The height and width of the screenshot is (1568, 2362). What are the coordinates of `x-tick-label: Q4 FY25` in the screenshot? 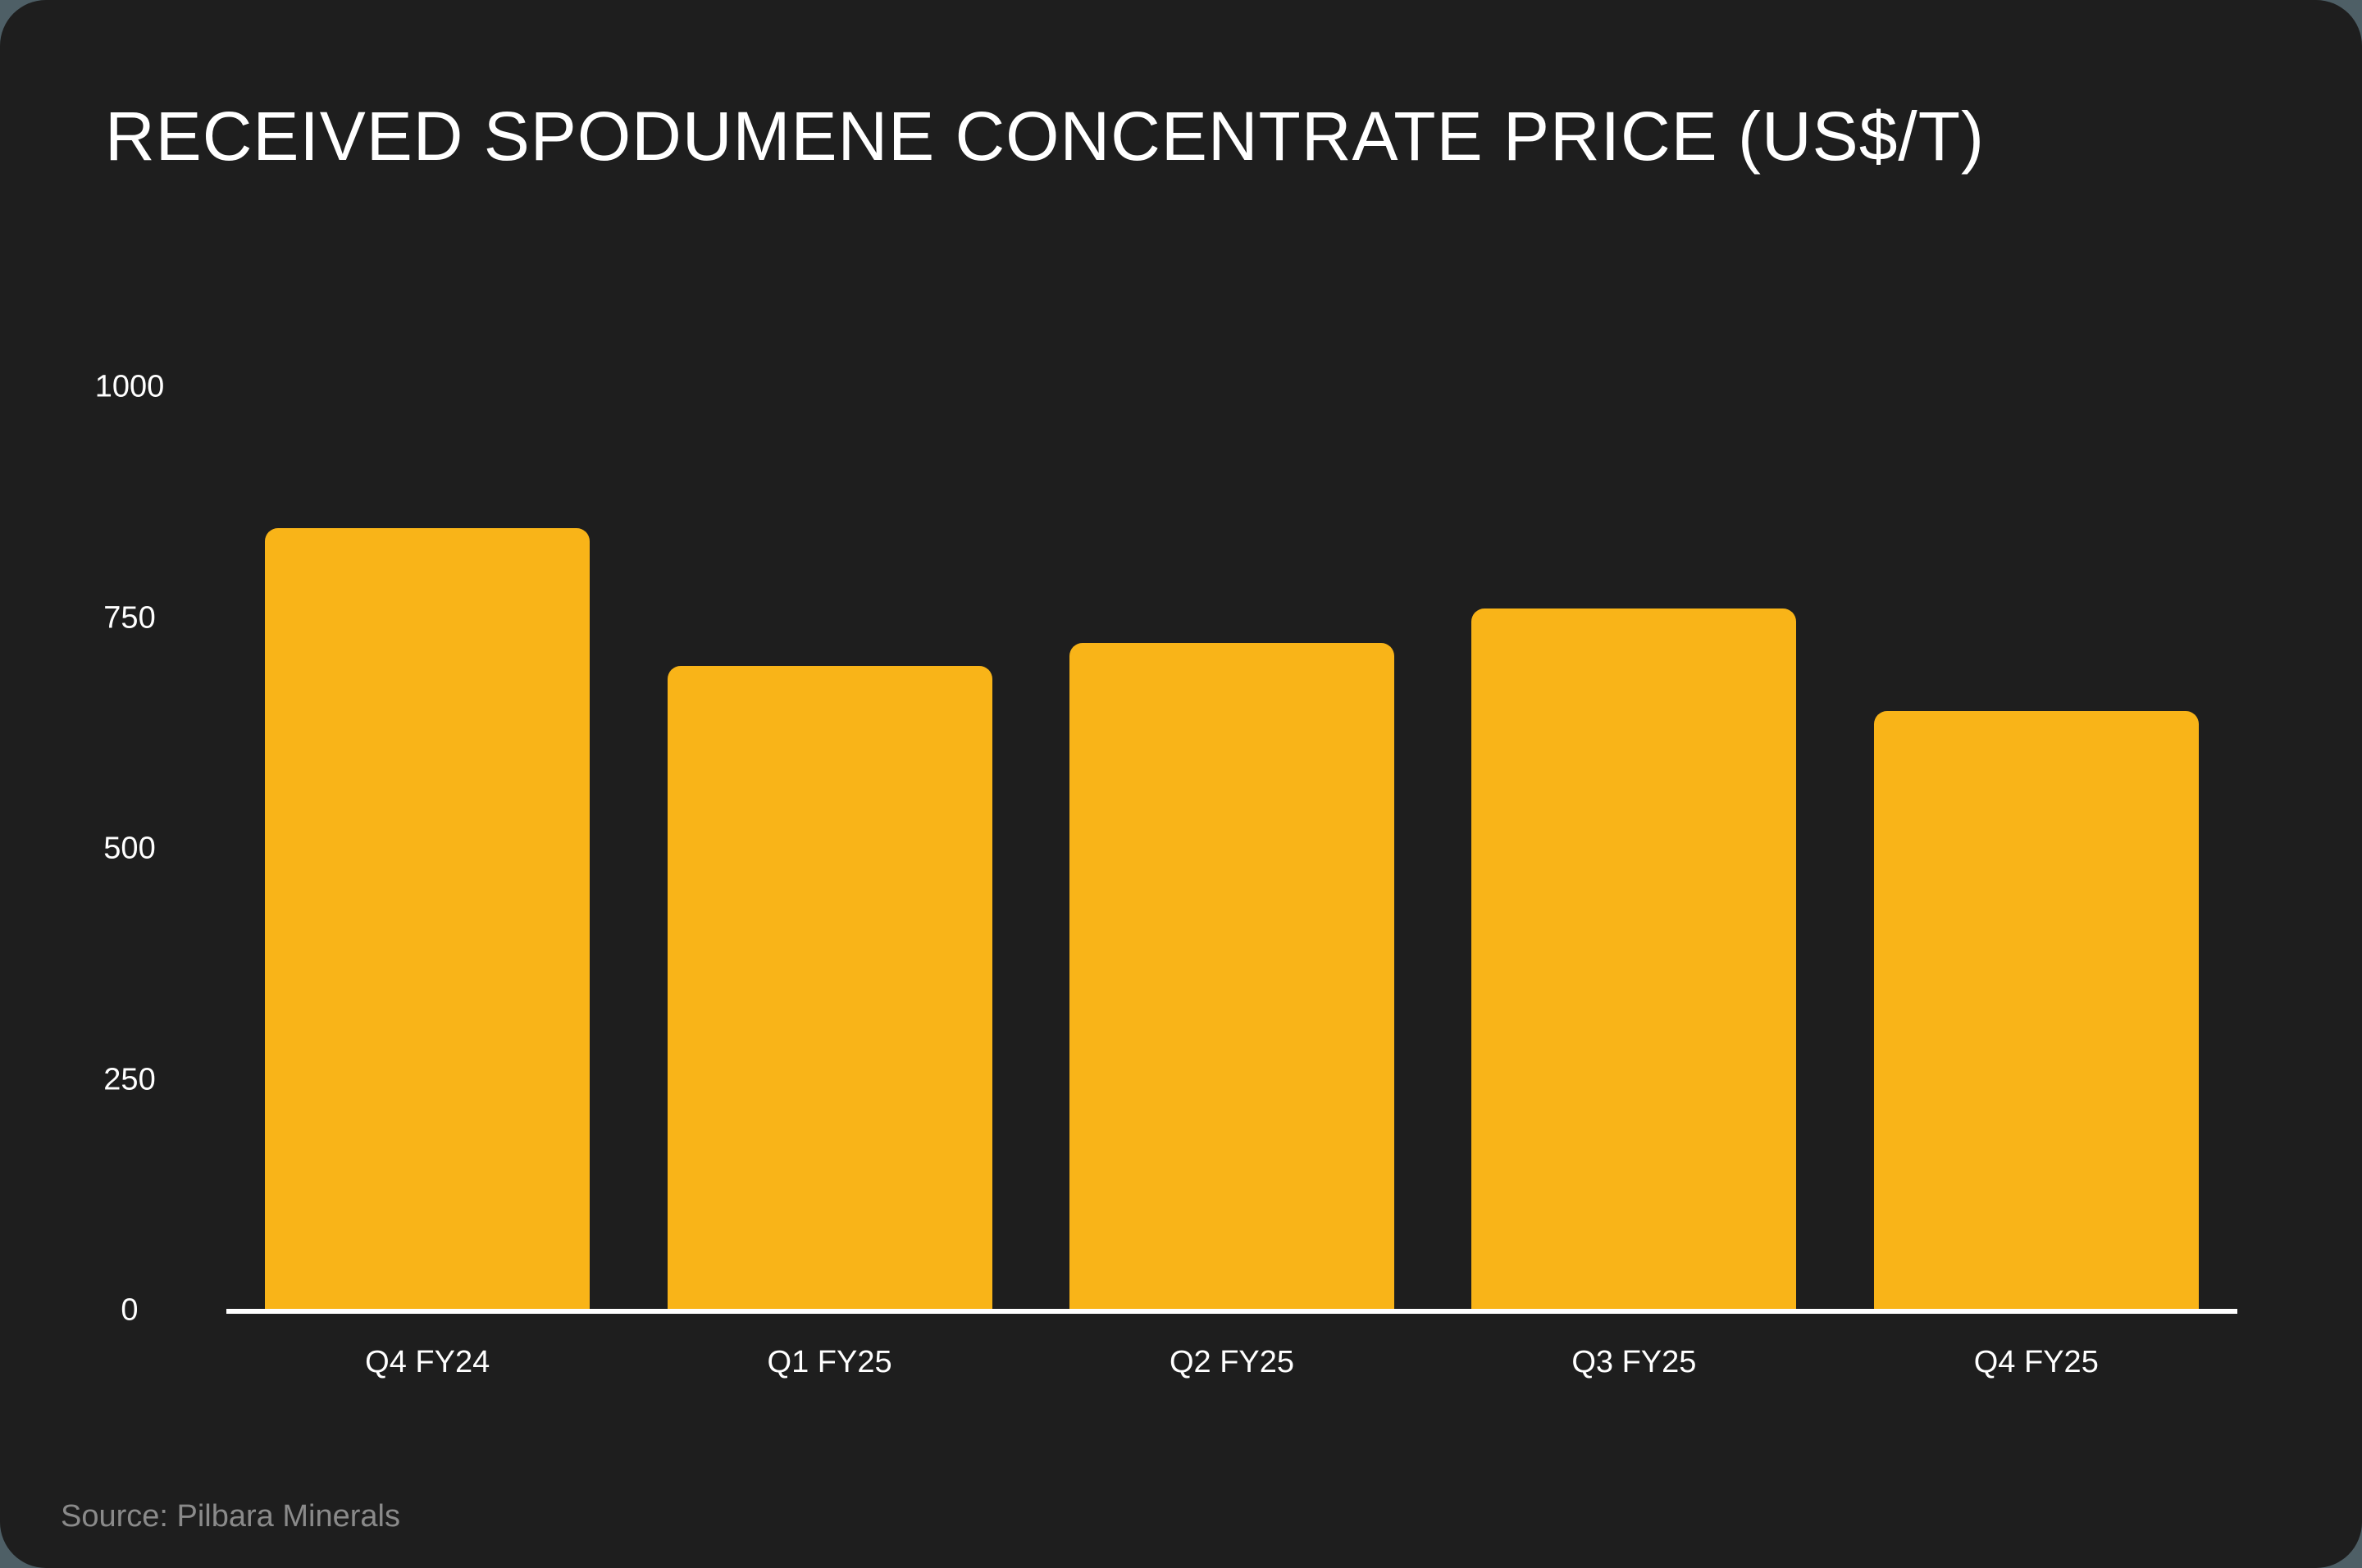 It's located at (2036, 1362).